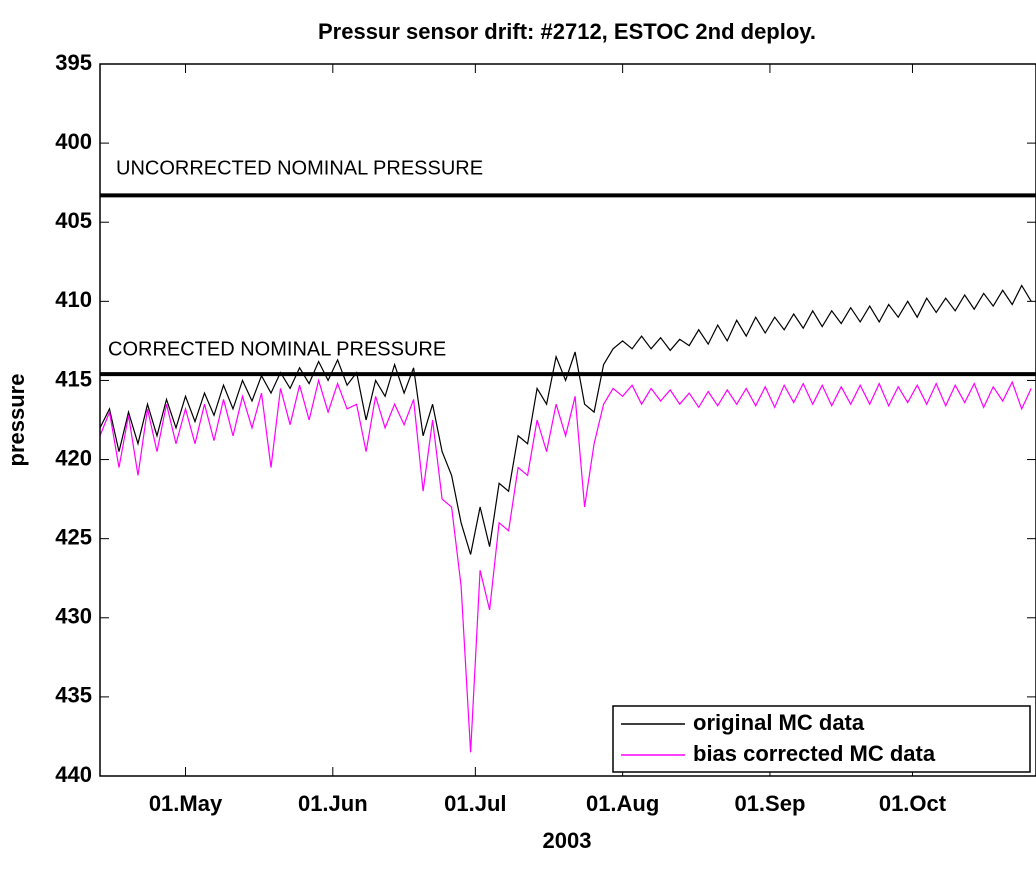 The width and height of the screenshot is (1036, 877). Describe the element at coordinates (622, 803) in the screenshot. I see `x-tick-label: 01.Aug` at that location.